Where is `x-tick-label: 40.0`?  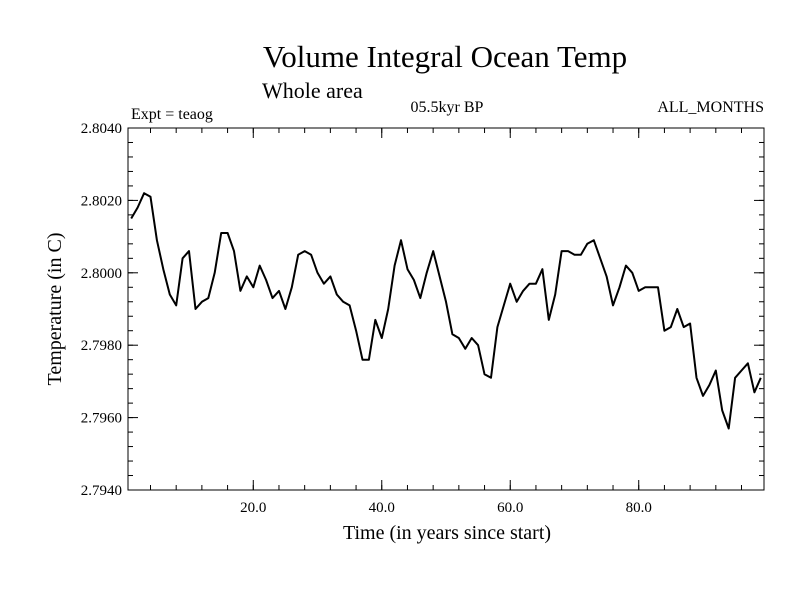 x-tick-label: 40.0 is located at coordinates (382, 508).